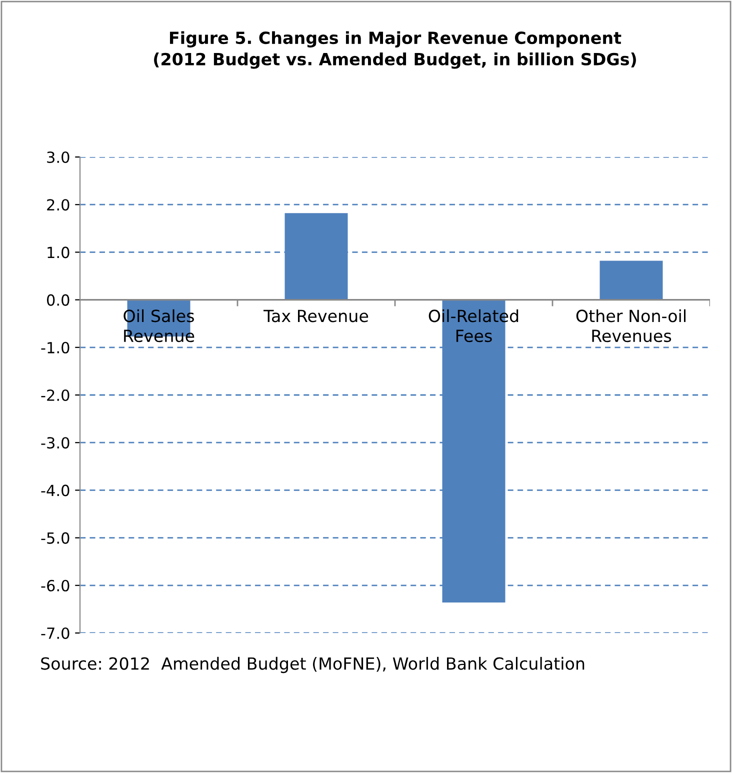  I want to click on y-tick-label: 3.0, so click(58, 157).